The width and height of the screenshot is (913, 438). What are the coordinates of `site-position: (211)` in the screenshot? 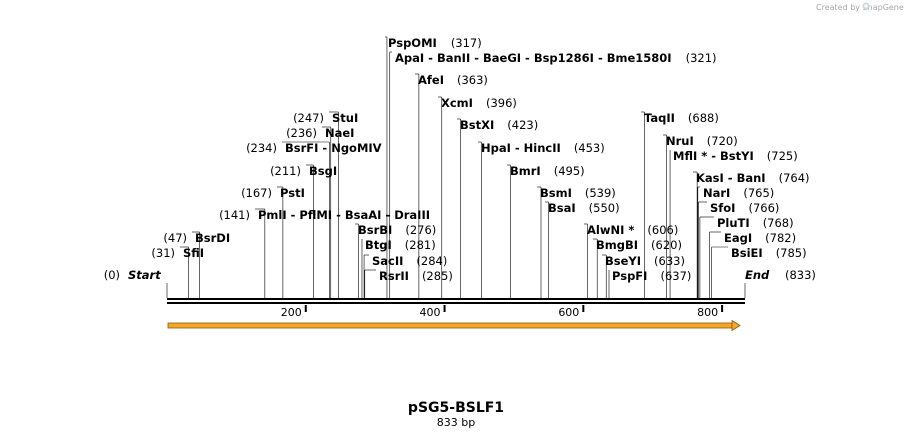 It's located at (285, 171).